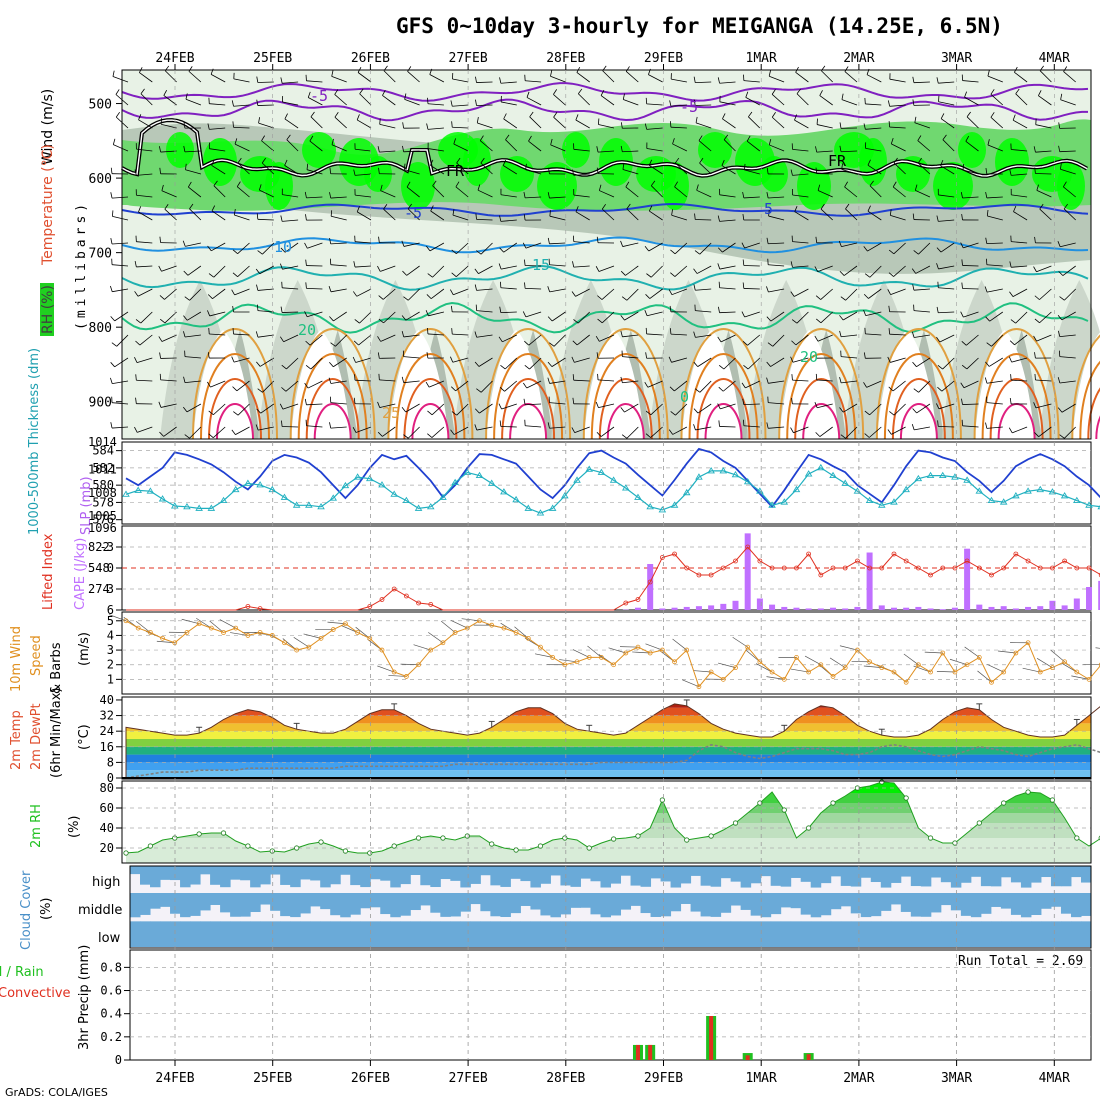 This screenshot has height=1100, width=1100. Describe the element at coordinates (107, 700) in the screenshot. I see `svg-text: 40` at that location.